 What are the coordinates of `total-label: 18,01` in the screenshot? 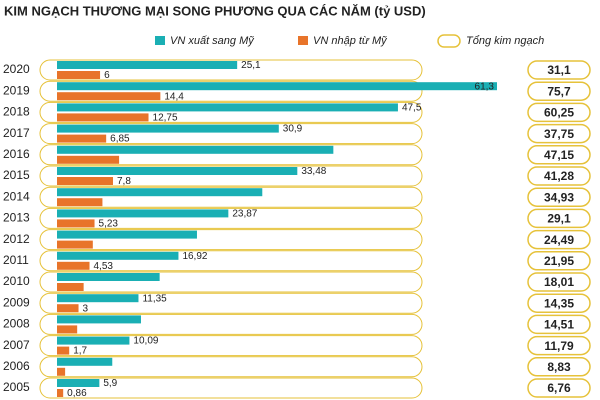 It's located at (559, 282).